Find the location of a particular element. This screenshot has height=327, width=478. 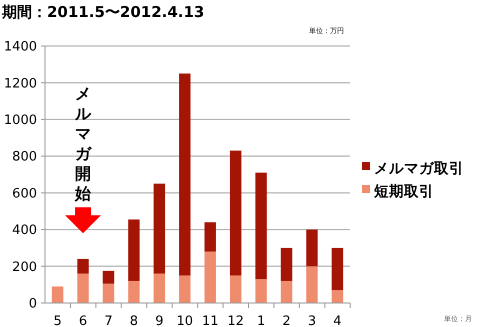

x-tick-label: 1 is located at coordinates (261, 320).